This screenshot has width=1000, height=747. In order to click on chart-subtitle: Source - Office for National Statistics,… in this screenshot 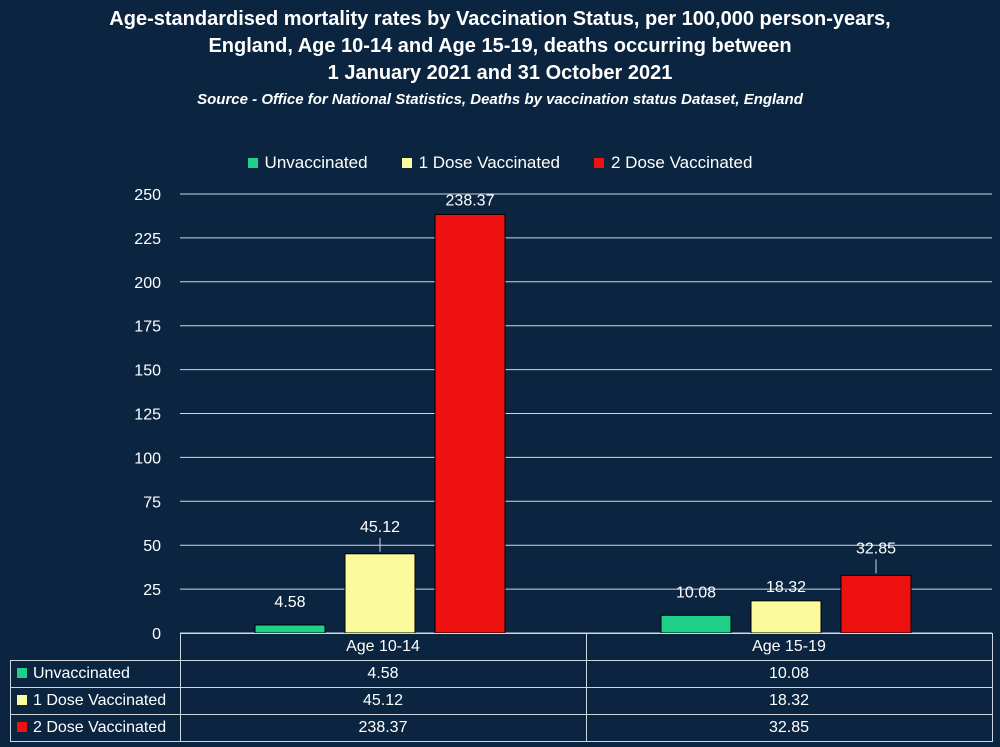, I will do `click(500, 99)`.